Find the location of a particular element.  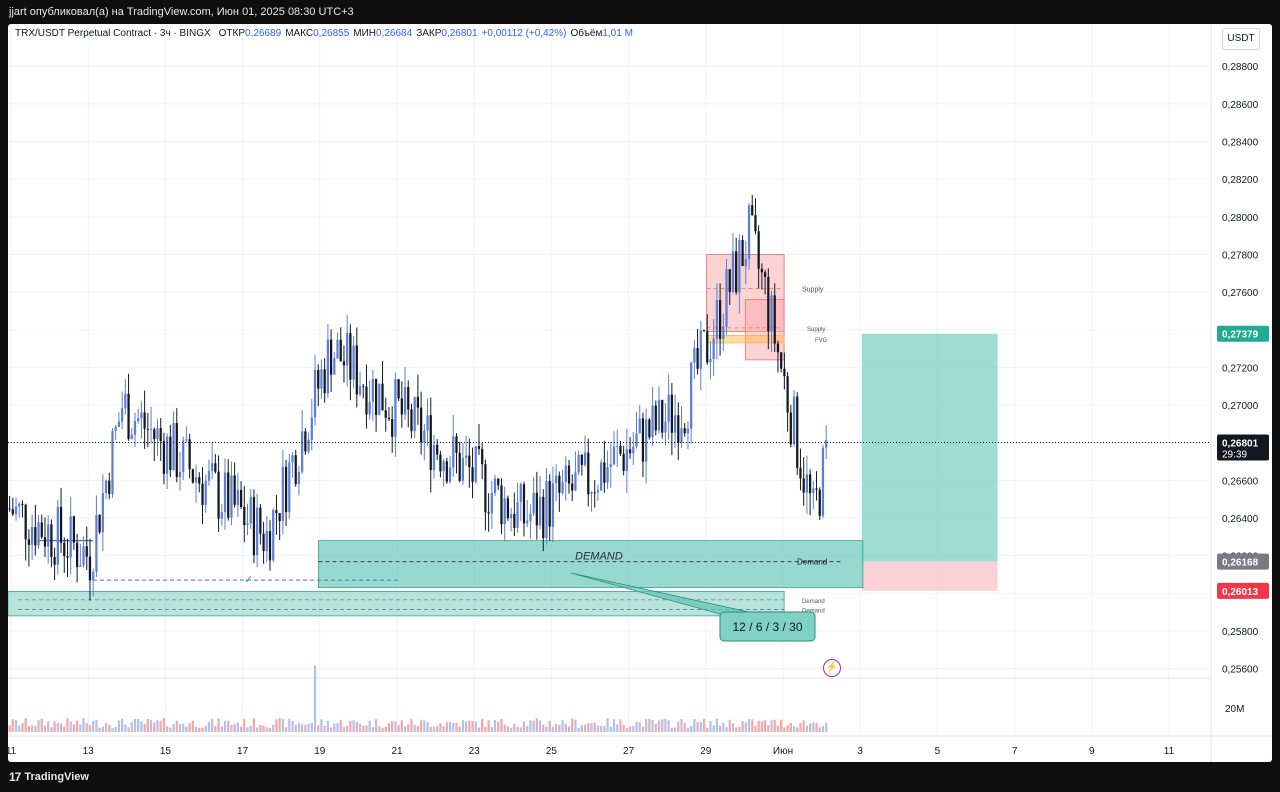

time-tick-label: 27 is located at coordinates (629, 751).